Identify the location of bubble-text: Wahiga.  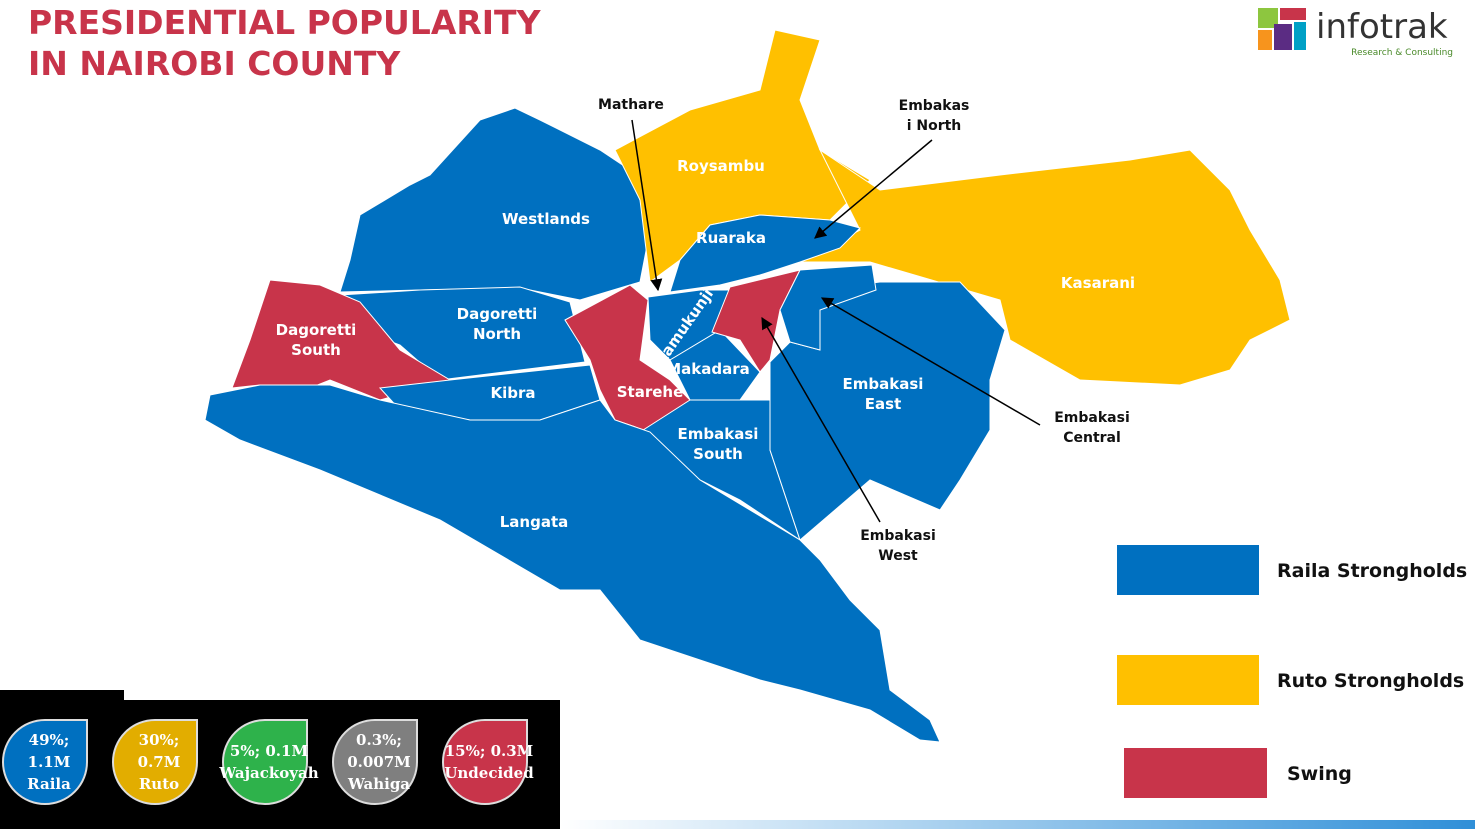
(378, 784).